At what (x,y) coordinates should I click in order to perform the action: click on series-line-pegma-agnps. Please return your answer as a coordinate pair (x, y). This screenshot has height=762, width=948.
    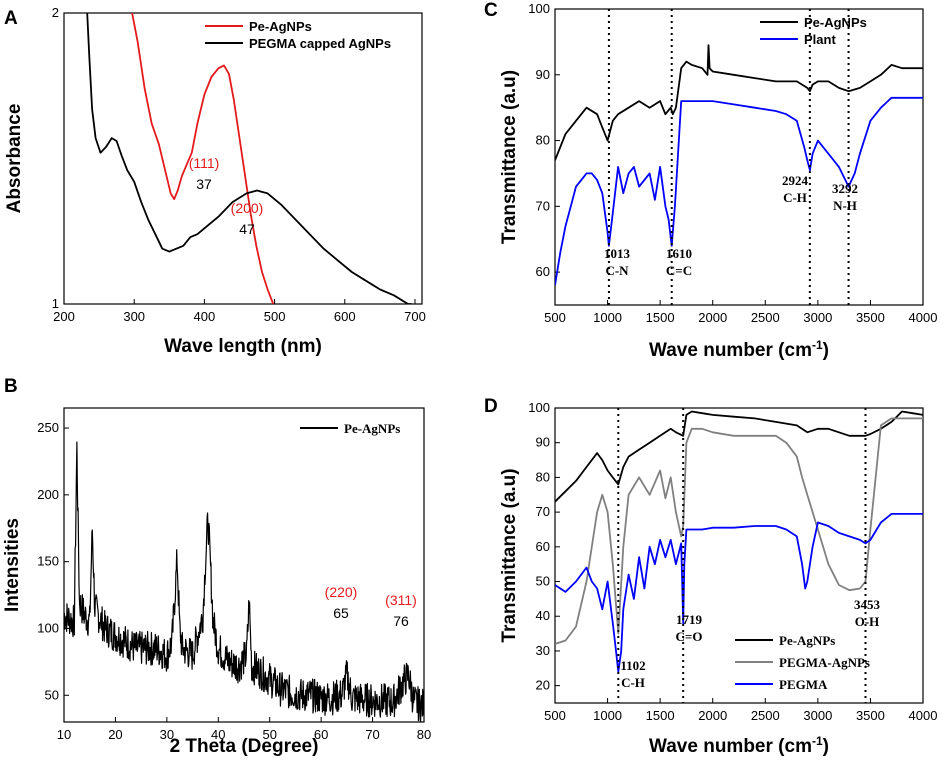
    Looking at the image, I should click on (739, 531).